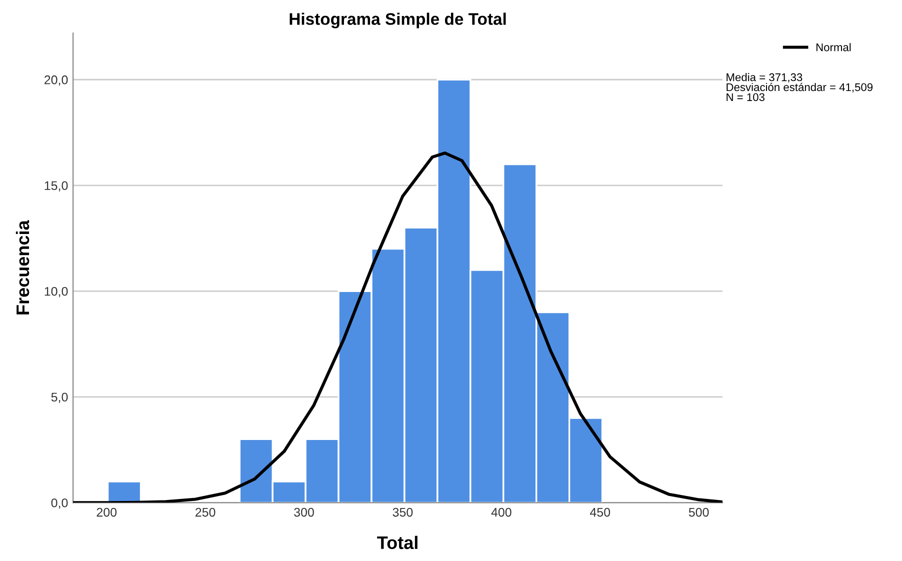  I want to click on x-tick-label: 250, so click(206, 512).